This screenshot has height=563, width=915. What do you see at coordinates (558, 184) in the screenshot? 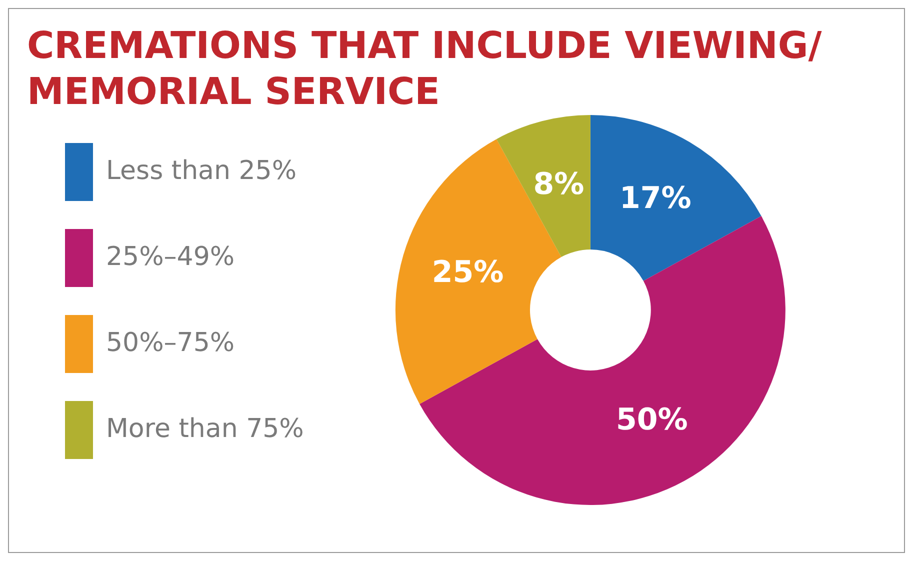
I see `data-label: 8%` at bounding box center [558, 184].